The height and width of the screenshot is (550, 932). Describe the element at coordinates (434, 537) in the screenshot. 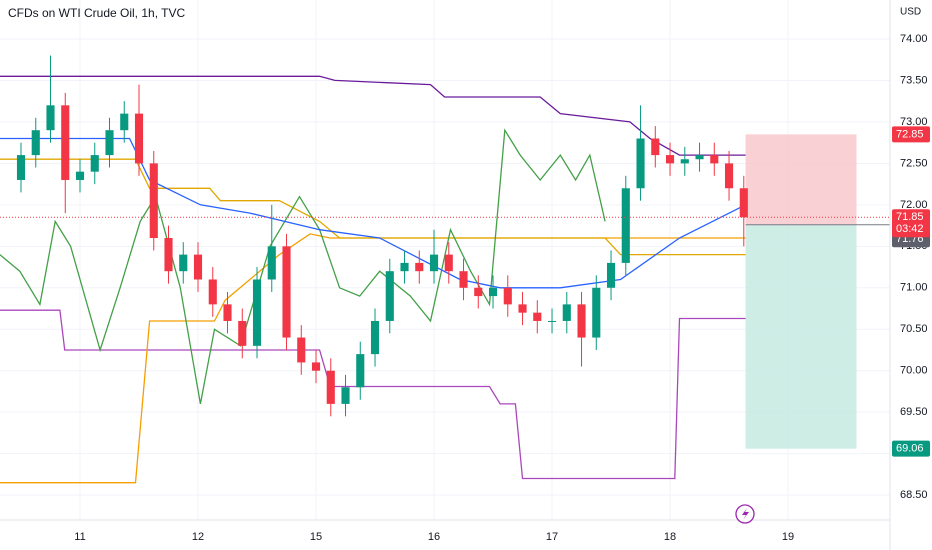

I see `x-tick-label: 16` at that location.